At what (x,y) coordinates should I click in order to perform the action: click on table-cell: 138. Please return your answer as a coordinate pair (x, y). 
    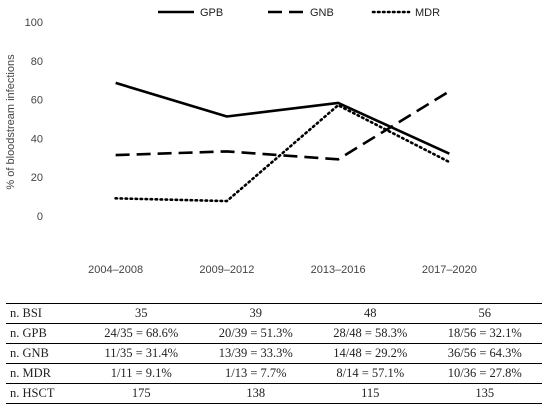
    Looking at the image, I should click on (256, 393).